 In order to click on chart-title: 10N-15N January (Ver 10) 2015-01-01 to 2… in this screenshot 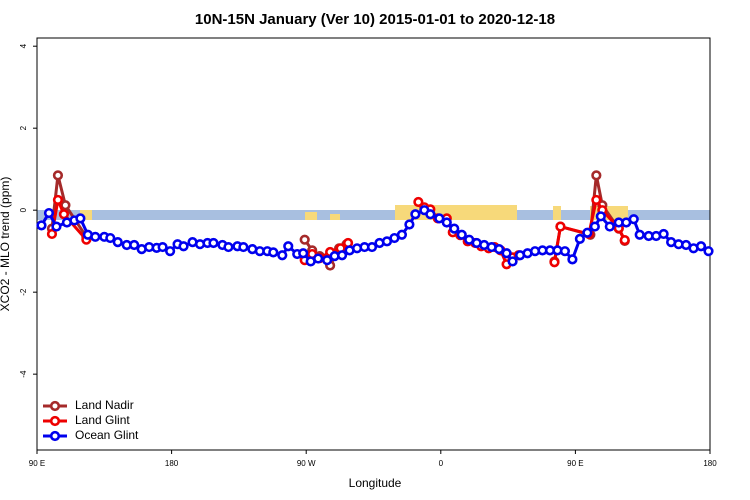, I will do `click(375, 19)`.